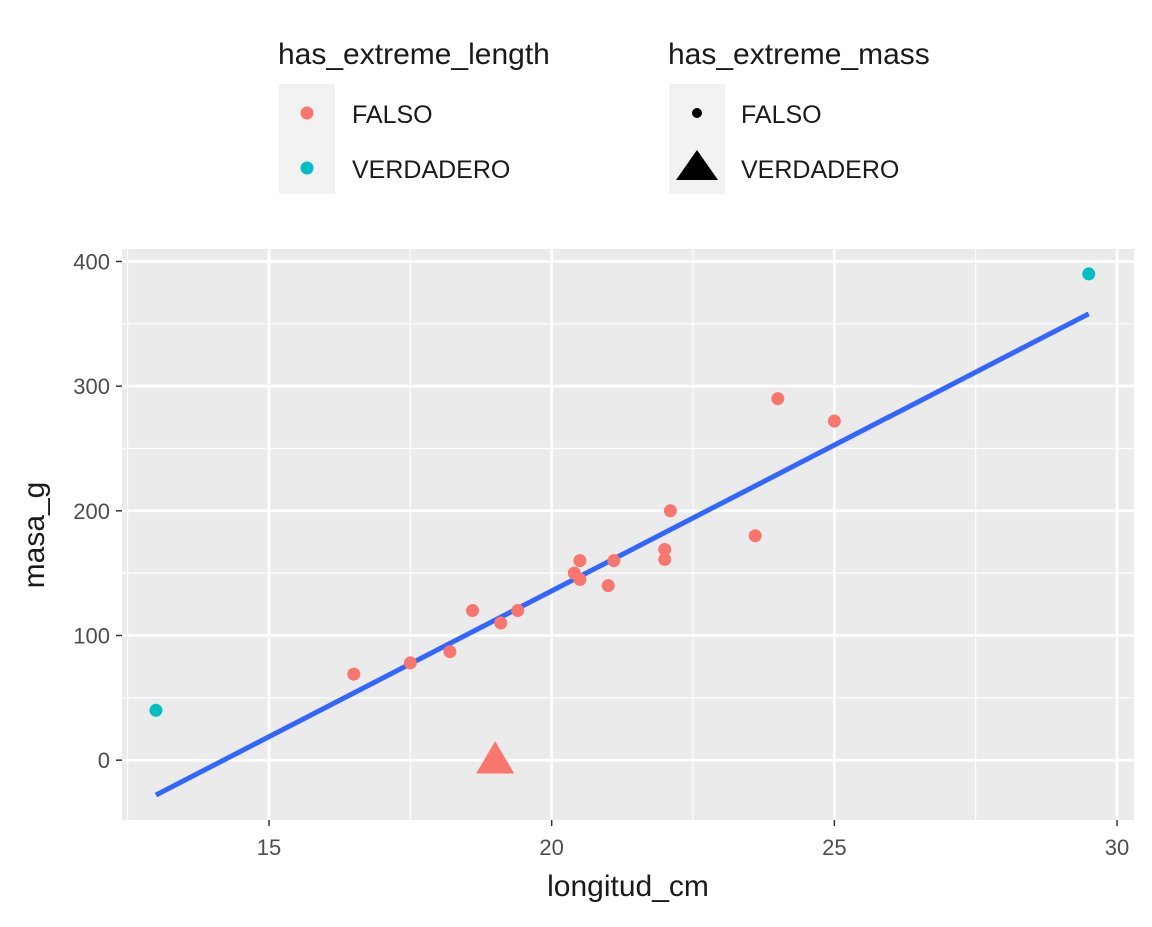  I want to click on x-tick-label: 30, so click(1117, 847).